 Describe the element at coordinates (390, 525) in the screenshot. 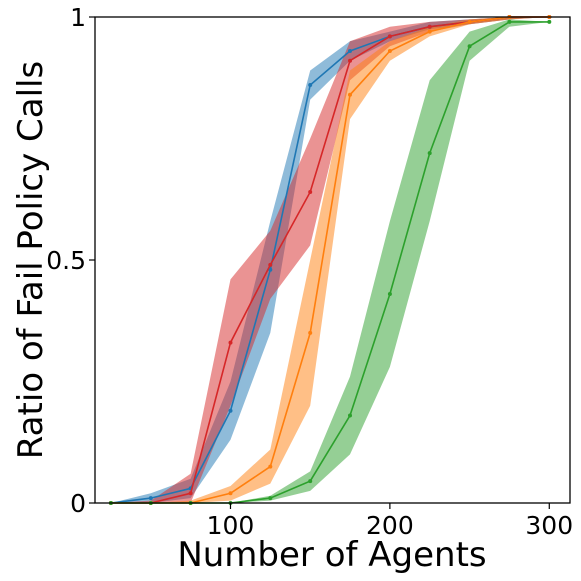

I see `x-tick-label: 200` at that location.